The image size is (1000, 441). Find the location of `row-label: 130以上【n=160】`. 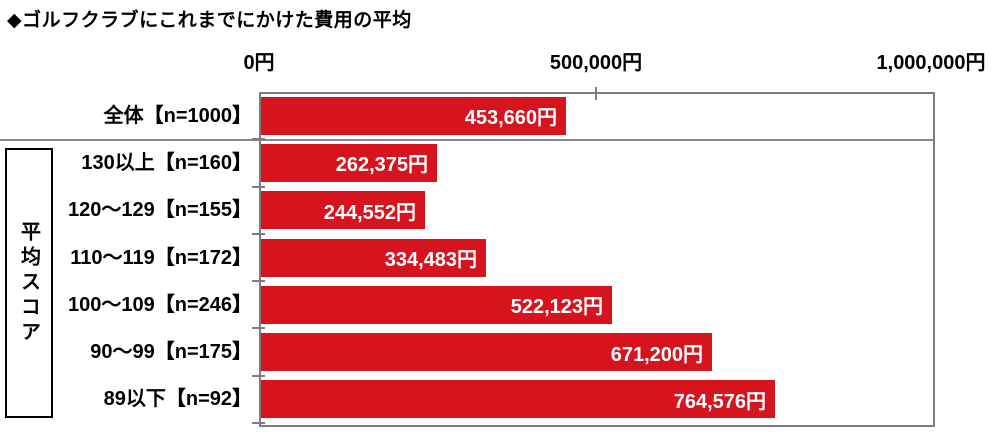

row-label: 130以上【n=160】 is located at coordinates (166, 162).